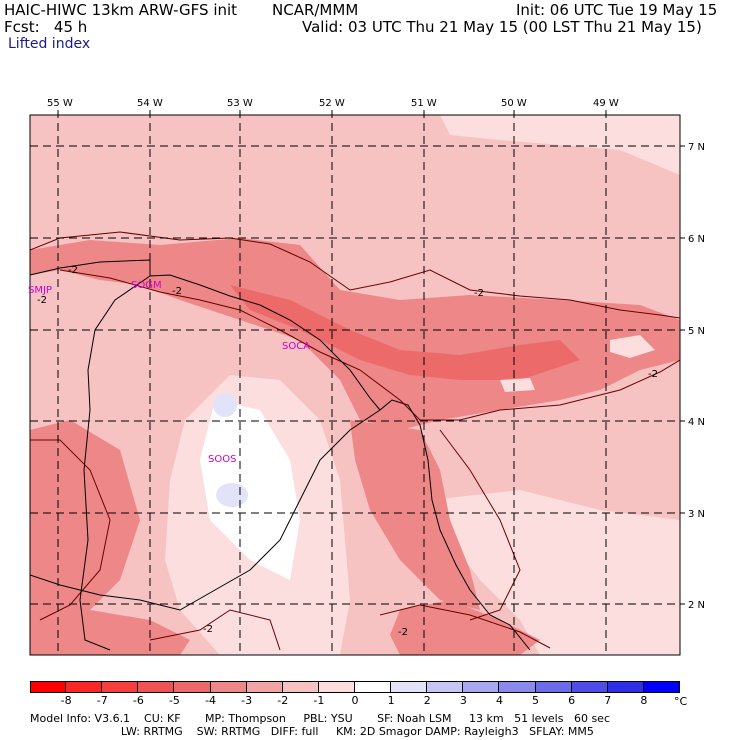  What do you see at coordinates (169, 372) in the screenshot?
I see `station-labels: SMJP SOCA SOGM SOOS` at bounding box center [169, 372].